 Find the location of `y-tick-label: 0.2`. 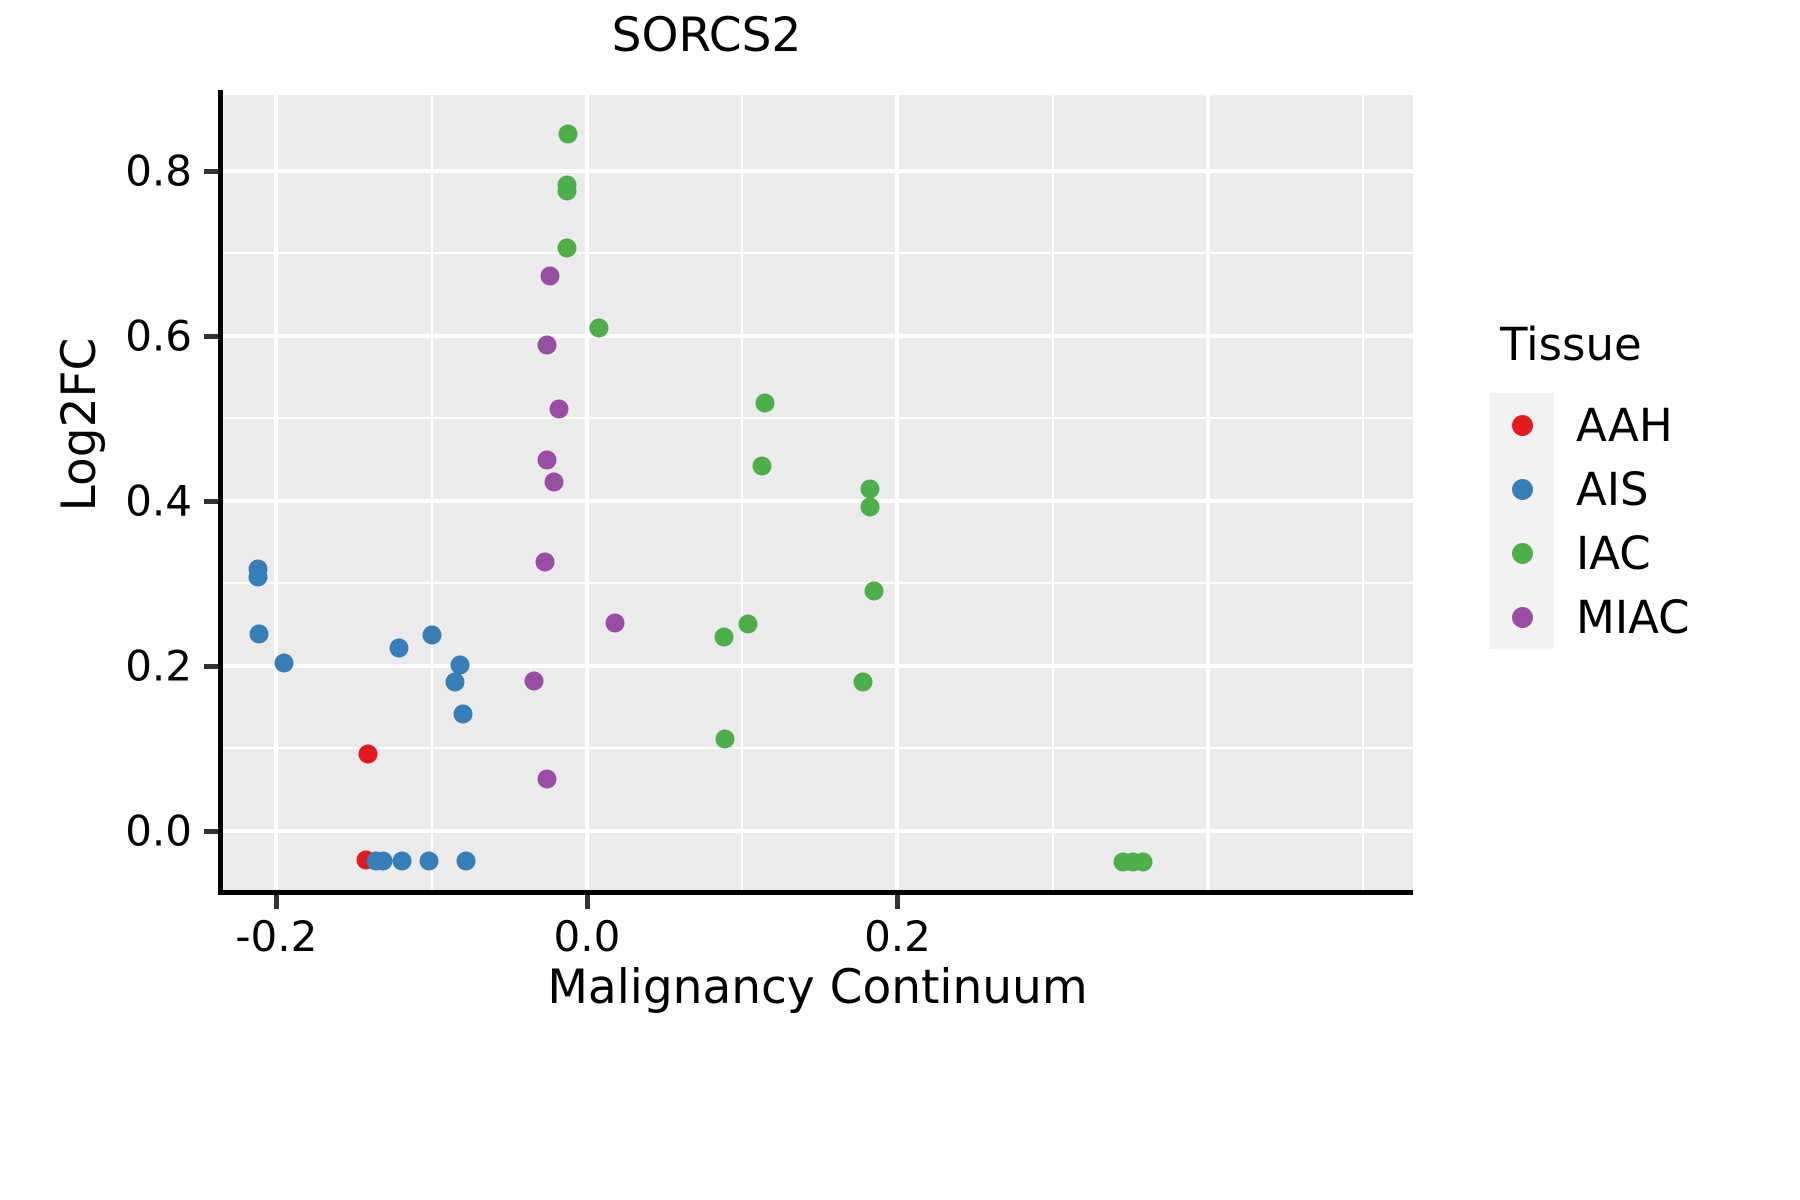

y-tick-label: 0.2 is located at coordinates (158, 666).